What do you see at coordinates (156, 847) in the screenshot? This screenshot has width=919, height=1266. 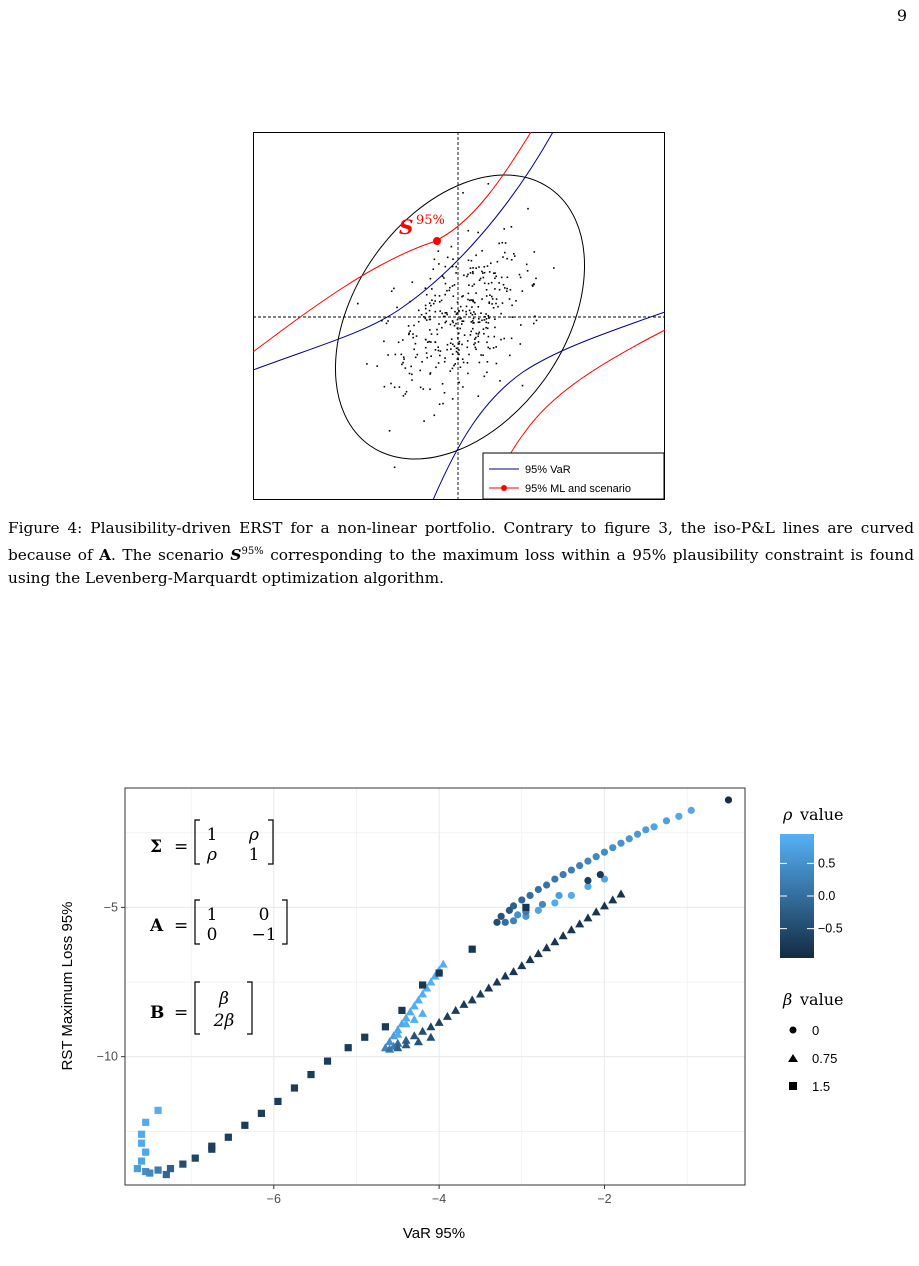 I see `sigma-lhs: Σ` at bounding box center [156, 847].